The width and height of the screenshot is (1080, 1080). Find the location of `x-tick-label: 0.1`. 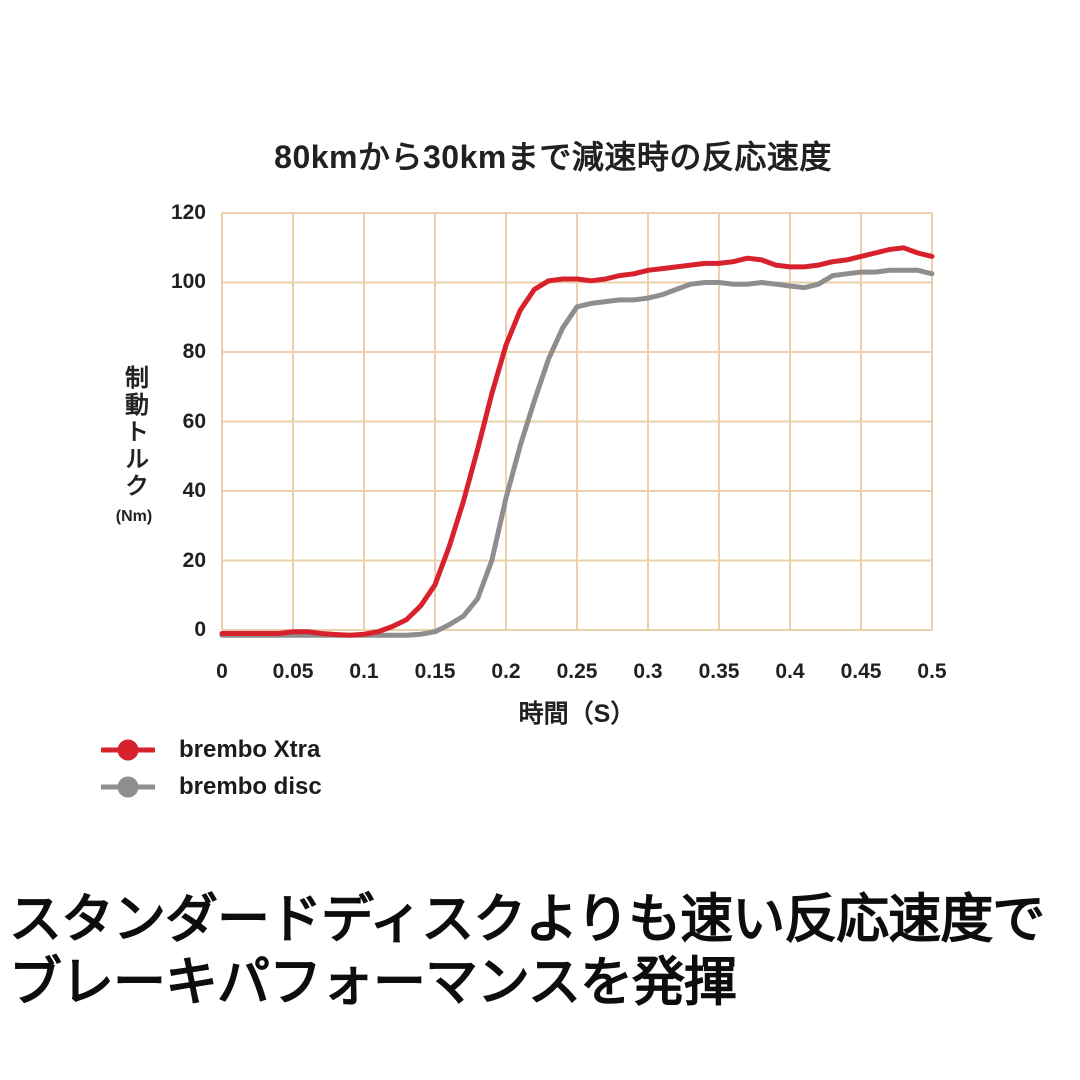

x-tick-label: 0.1 is located at coordinates (364, 671).